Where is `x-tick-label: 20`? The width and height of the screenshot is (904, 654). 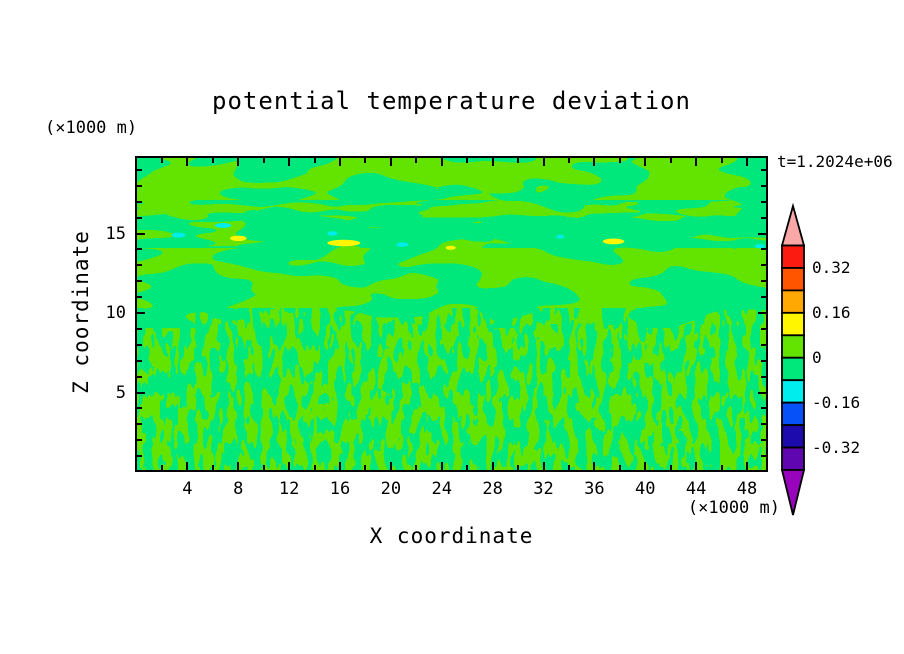 x-tick-label: 20 is located at coordinates (391, 489).